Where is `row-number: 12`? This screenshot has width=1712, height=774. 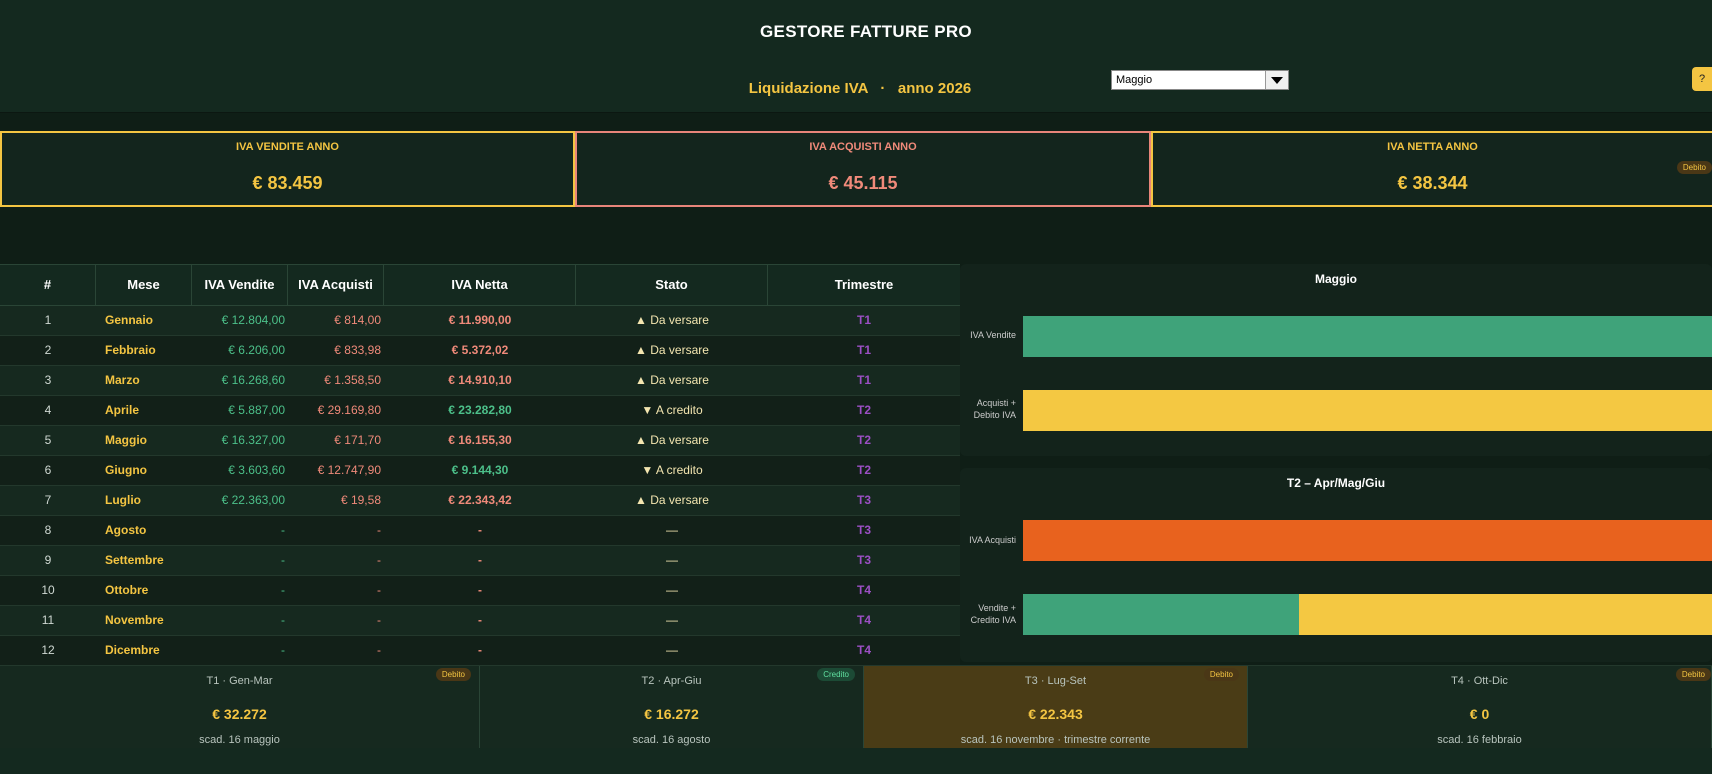
row-number: 12 is located at coordinates (48, 650).